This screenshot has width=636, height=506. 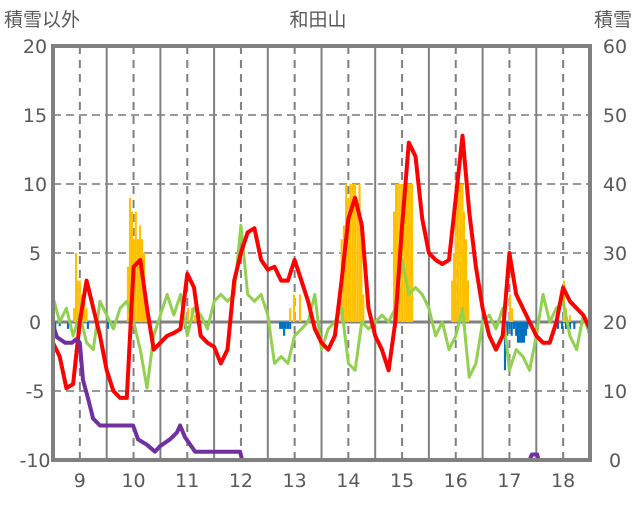 I want to click on chart-title: 和田山, so click(x=317, y=20).